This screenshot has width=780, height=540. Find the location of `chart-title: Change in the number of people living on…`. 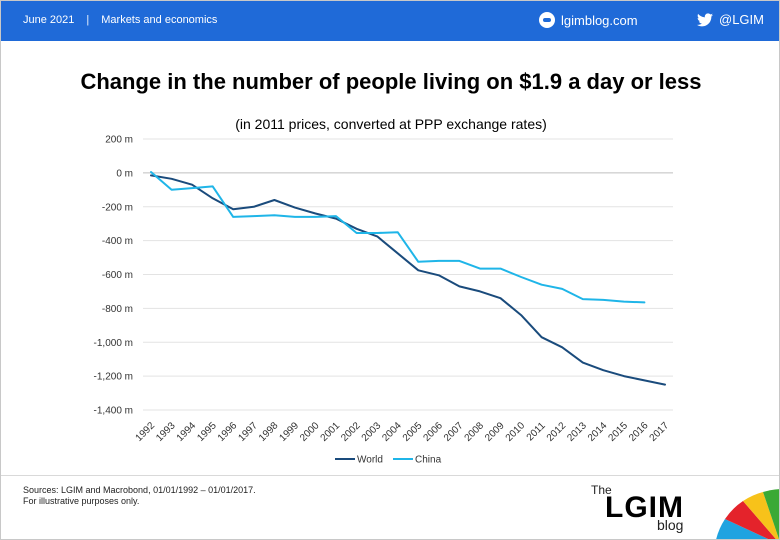

chart-title: Change in the number of people living on… is located at coordinates (391, 81).